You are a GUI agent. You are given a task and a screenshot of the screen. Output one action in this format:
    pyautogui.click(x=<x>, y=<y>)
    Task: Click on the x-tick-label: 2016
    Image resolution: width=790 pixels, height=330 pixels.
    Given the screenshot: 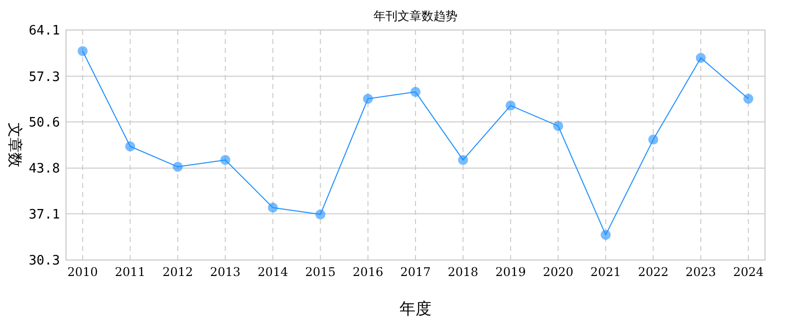 What is the action you would take?
    pyautogui.click(x=368, y=272)
    